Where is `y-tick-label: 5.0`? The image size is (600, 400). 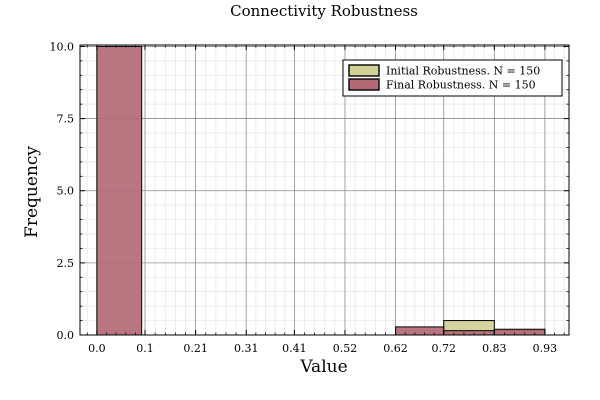
y-tick-label: 5.0 is located at coordinates (66, 191).